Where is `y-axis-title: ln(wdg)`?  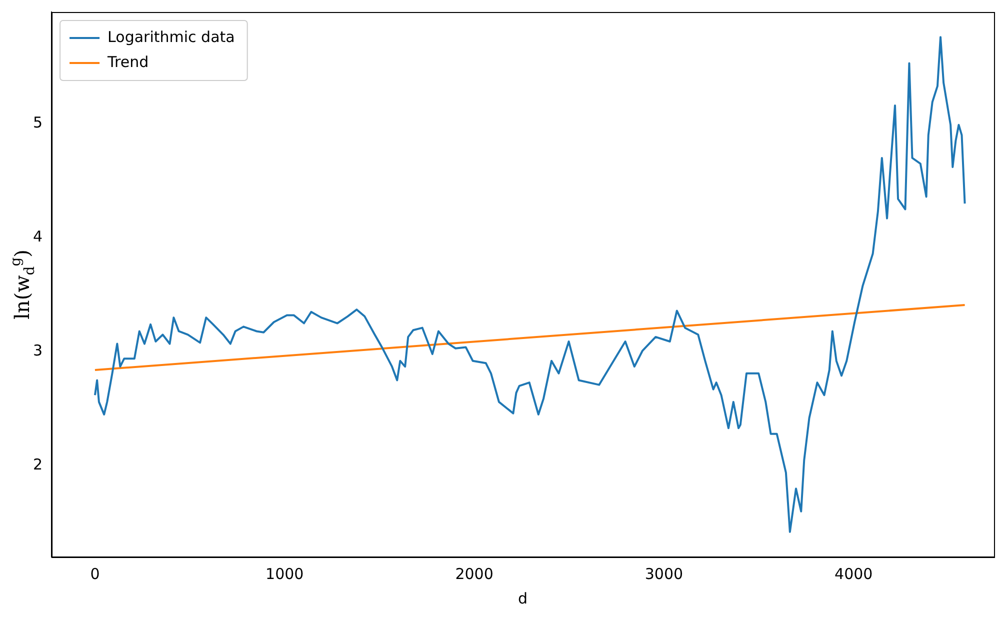
y-axis-title: ln(wdg) is located at coordinates (23, 285).